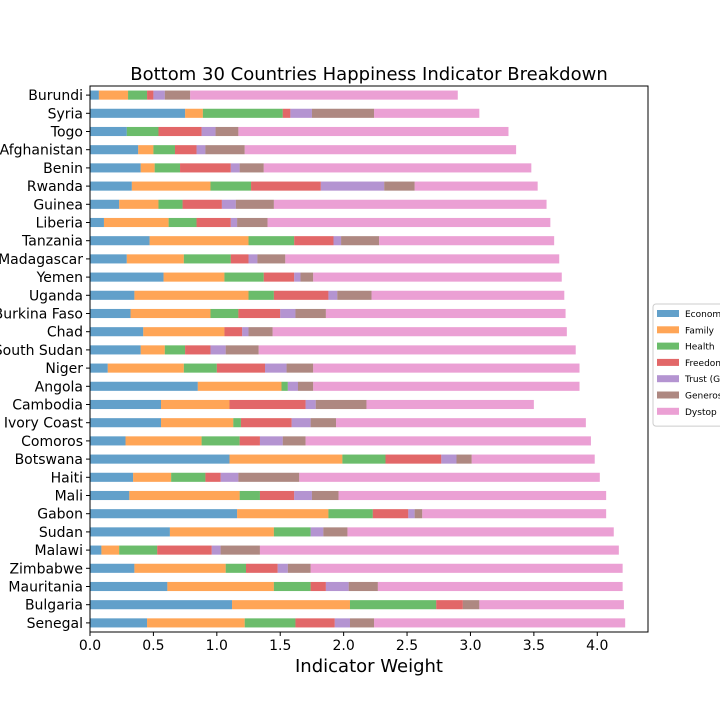 The height and width of the screenshot is (720, 720). Describe the element at coordinates (52, 242) in the screenshot. I see `y-tick-label: Tanzania` at that location.